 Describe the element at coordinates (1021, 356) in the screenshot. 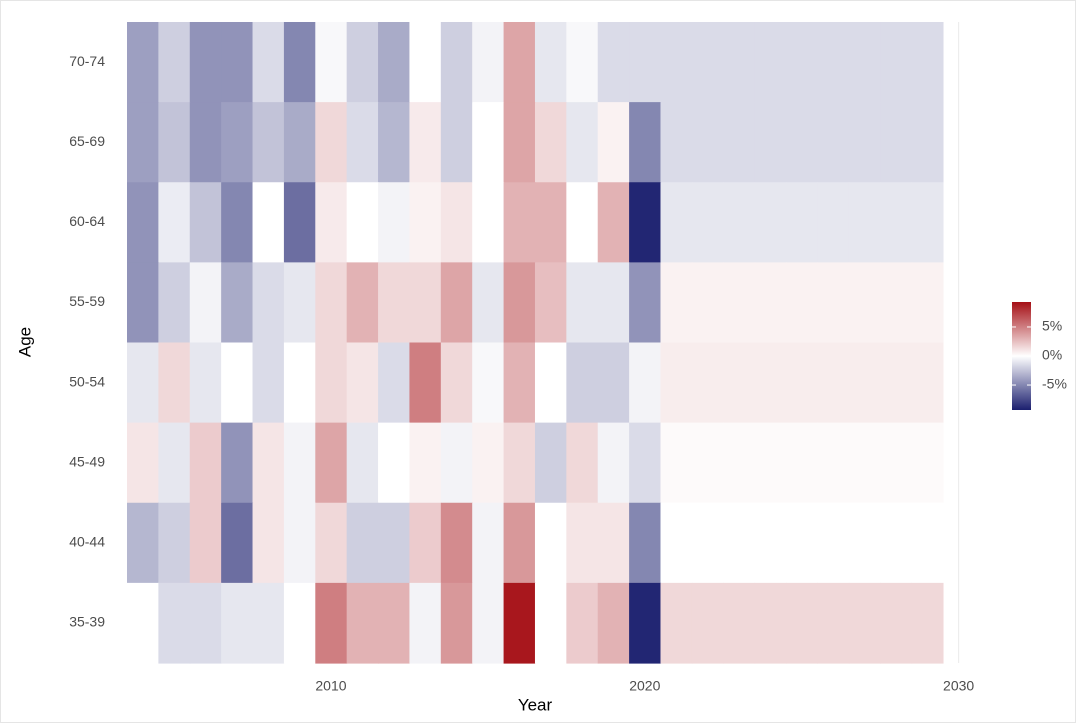

I see `colorbar` at that location.